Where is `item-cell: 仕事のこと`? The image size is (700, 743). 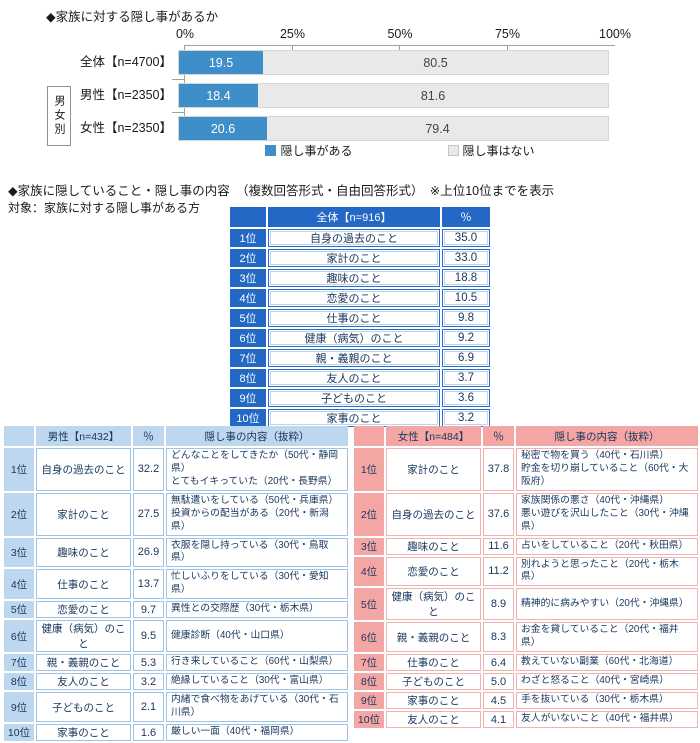 item-cell: 仕事のこと is located at coordinates (433, 663).